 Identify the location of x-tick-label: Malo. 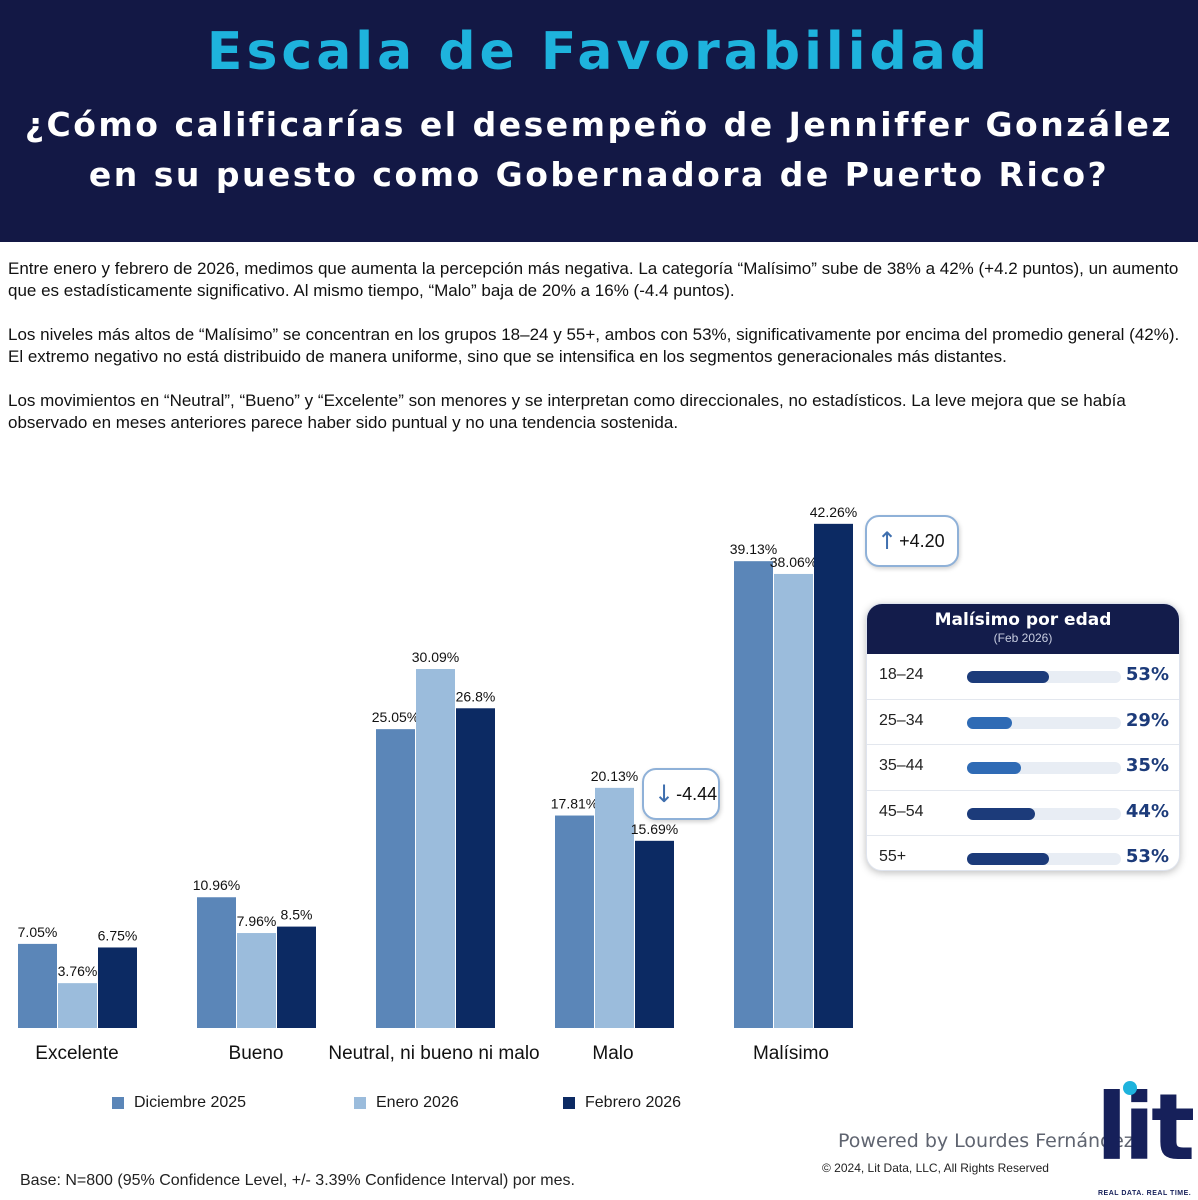
(612, 1053).